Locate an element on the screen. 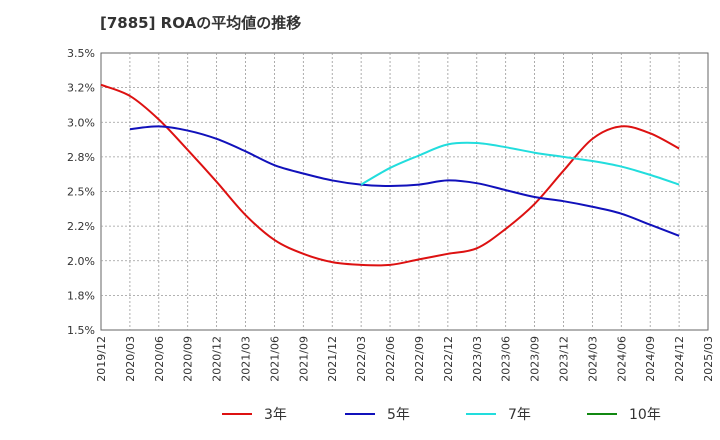 The image size is (720, 440). y-tick-label: 2.8% is located at coordinates (81, 157).